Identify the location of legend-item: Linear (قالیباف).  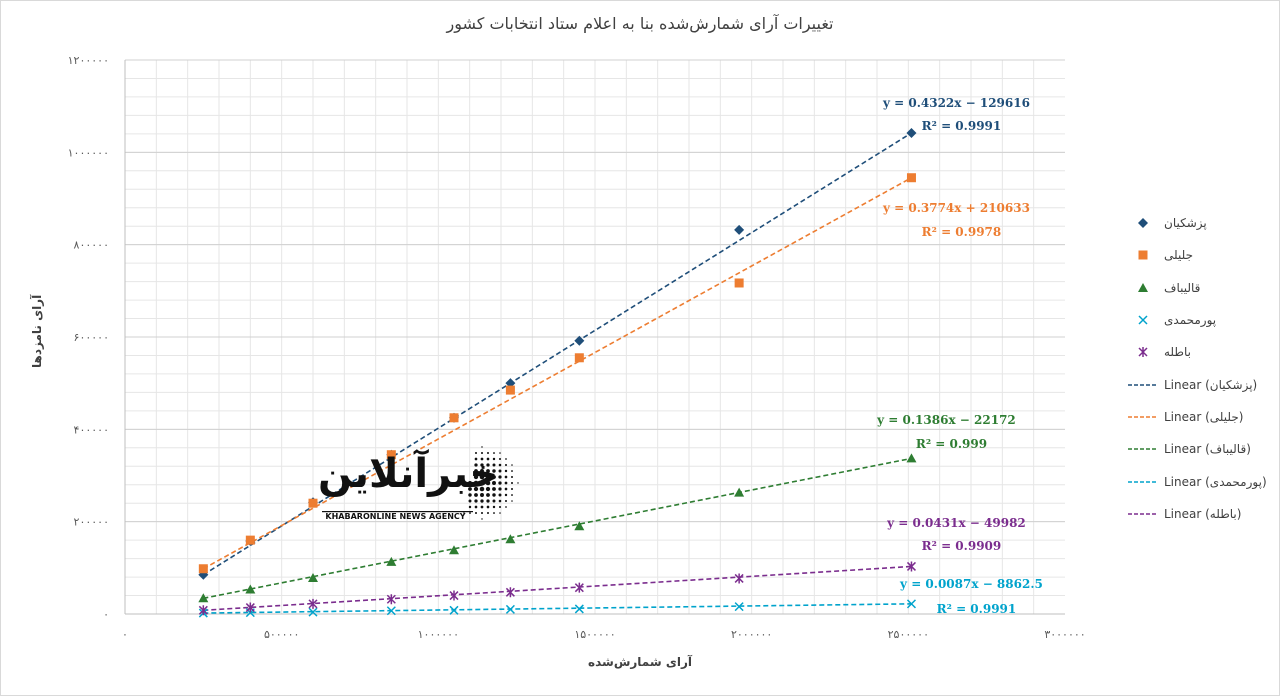
(1203, 449).